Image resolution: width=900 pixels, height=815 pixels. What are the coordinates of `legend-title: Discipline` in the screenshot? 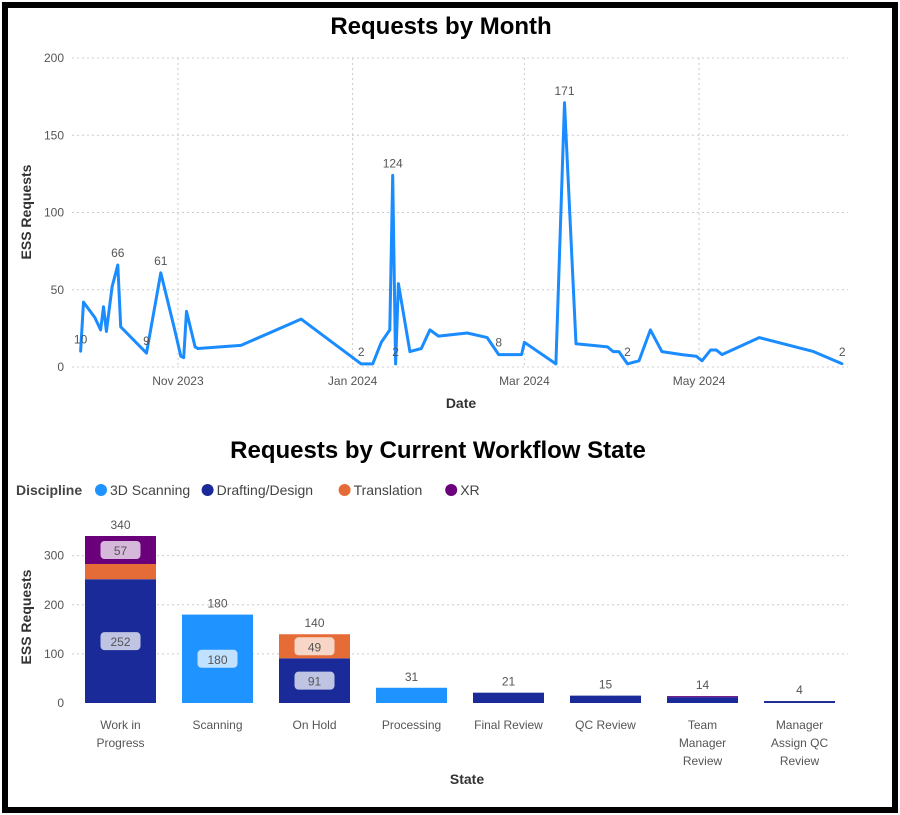 It's located at (49, 490).